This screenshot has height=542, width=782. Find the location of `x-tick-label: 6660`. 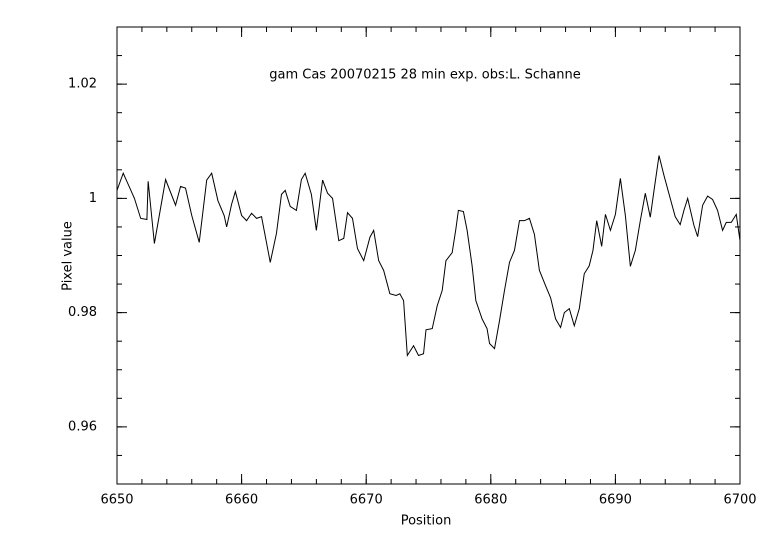

x-tick-label: 6660 is located at coordinates (241, 500).